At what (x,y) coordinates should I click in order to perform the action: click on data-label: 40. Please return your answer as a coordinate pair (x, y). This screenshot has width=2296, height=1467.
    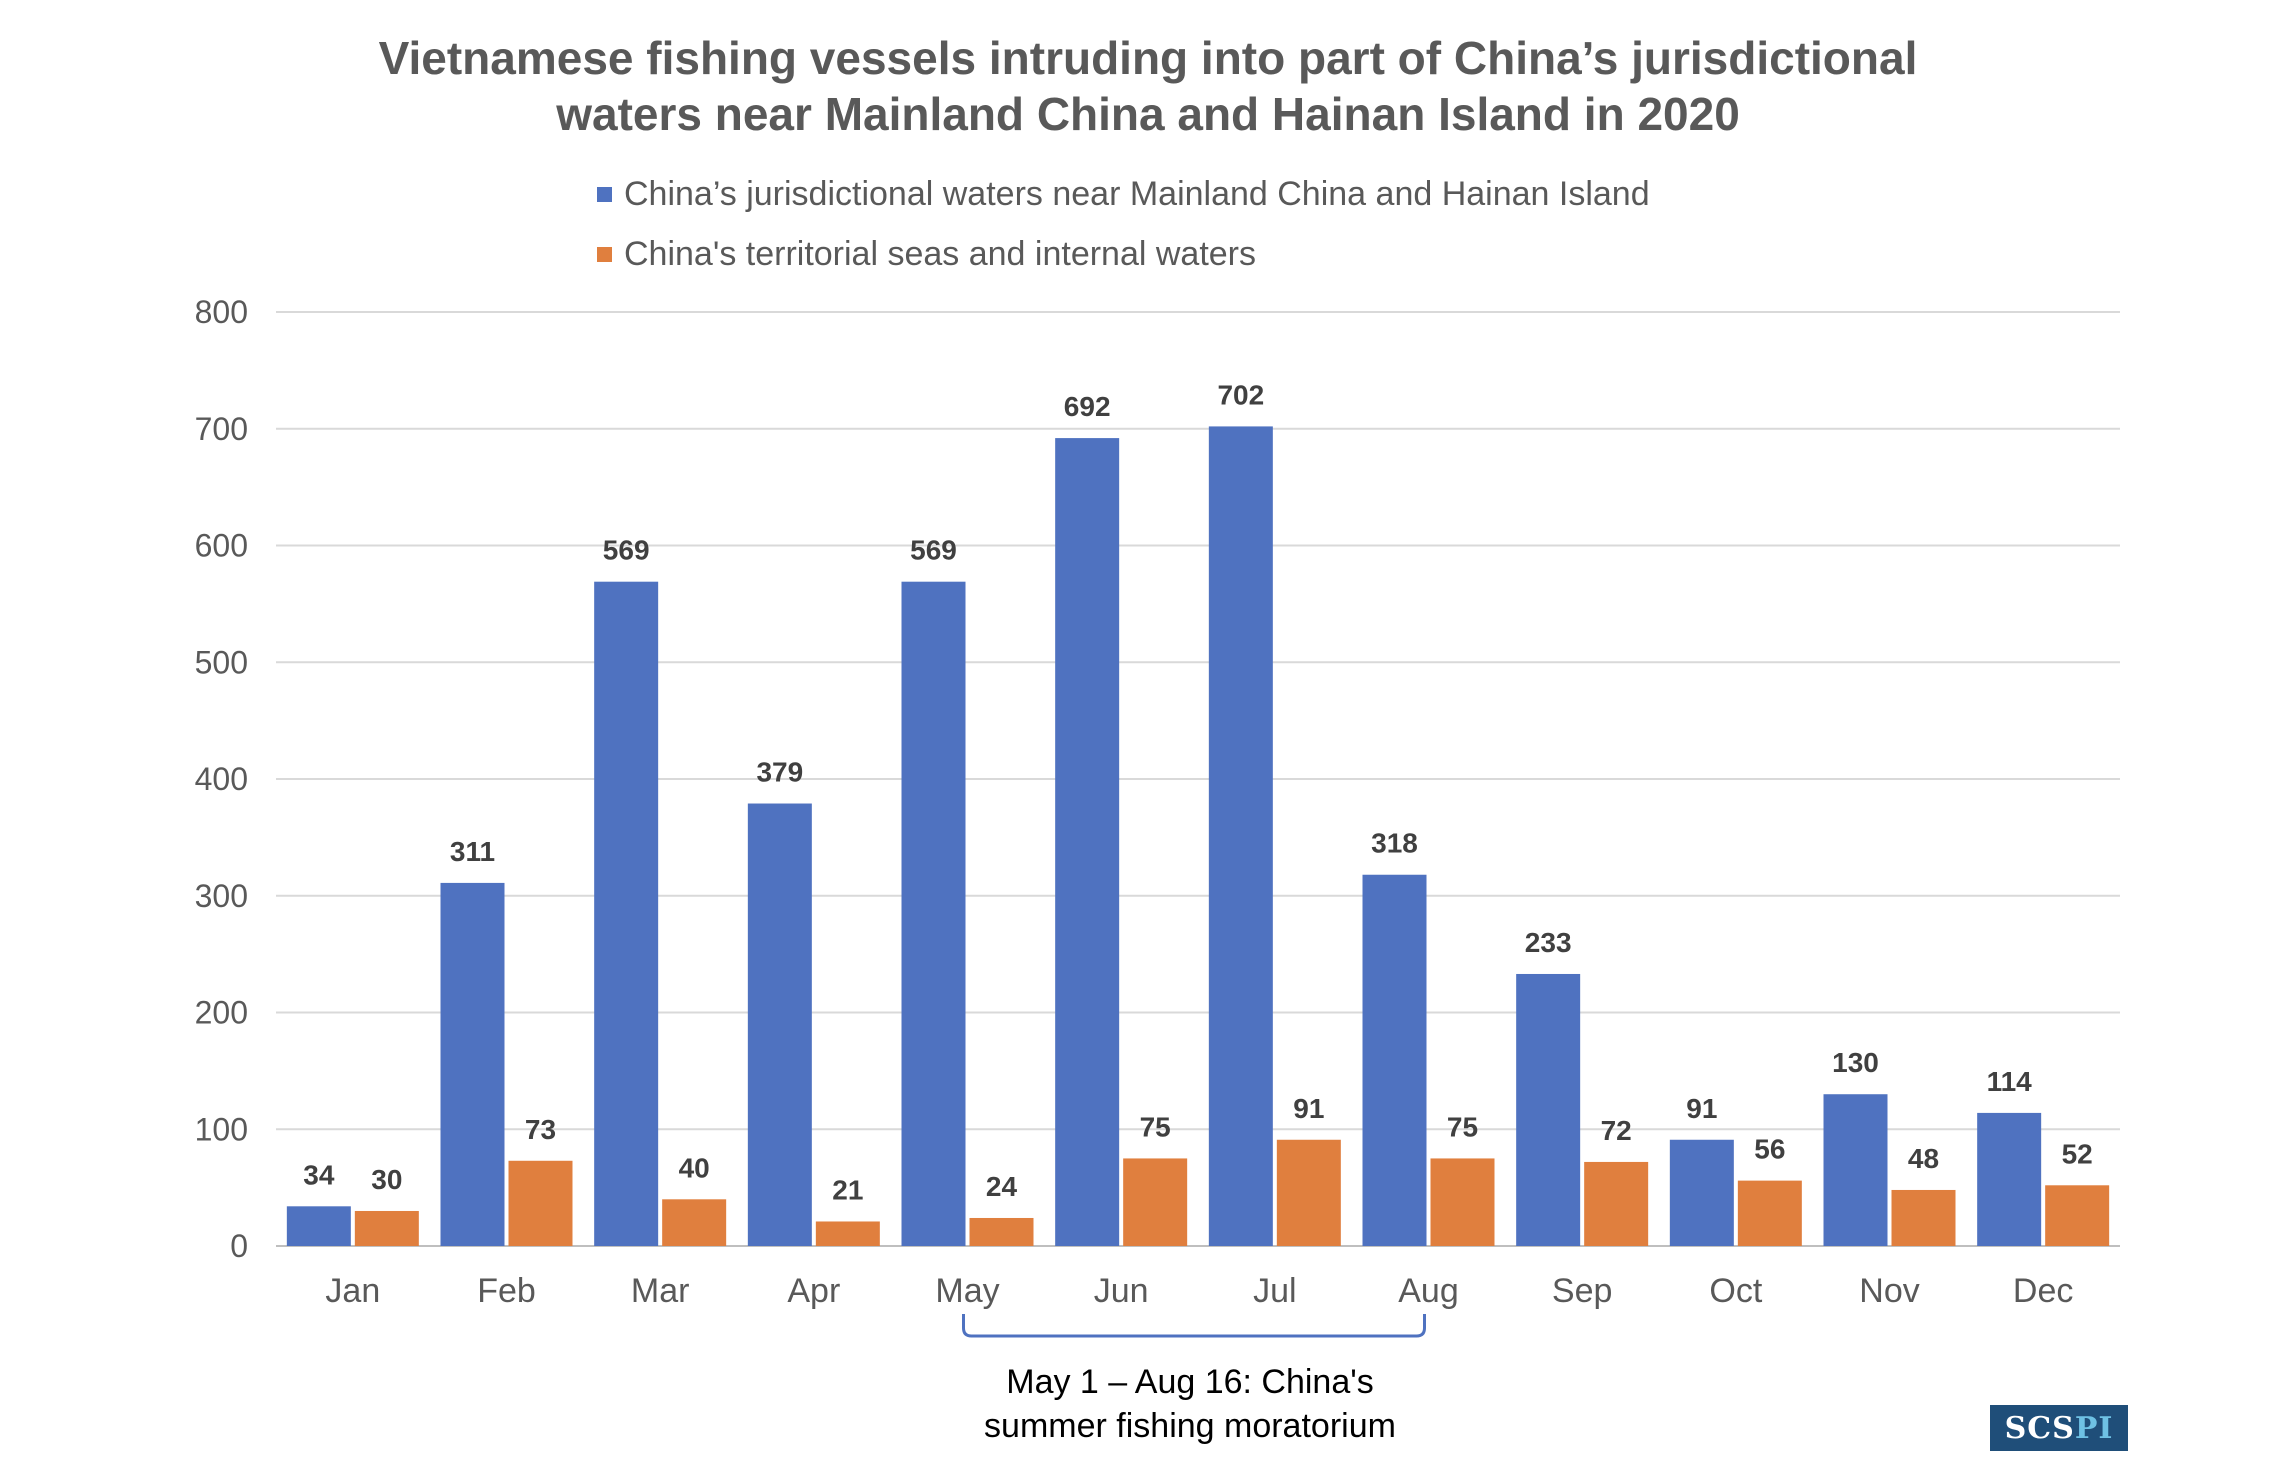
    Looking at the image, I should click on (694, 1167).